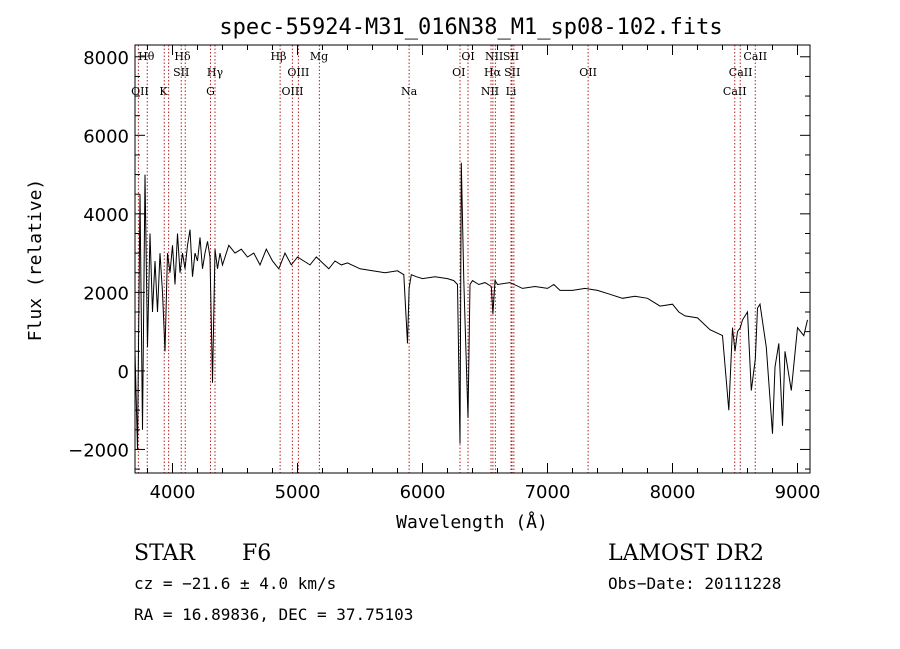 Image resolution: width=900 pixels, height=649 pixels. I want to click on line-label-2: K, so click(163, 91).